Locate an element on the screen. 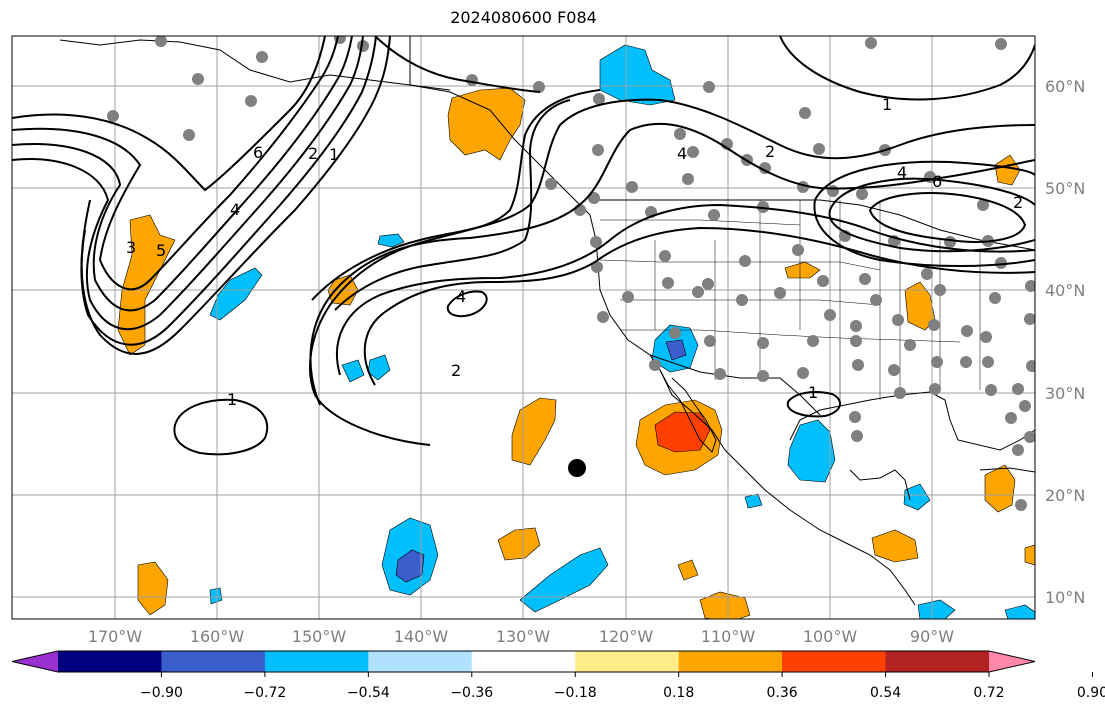  cuba is located at coordinates (1007, 470).